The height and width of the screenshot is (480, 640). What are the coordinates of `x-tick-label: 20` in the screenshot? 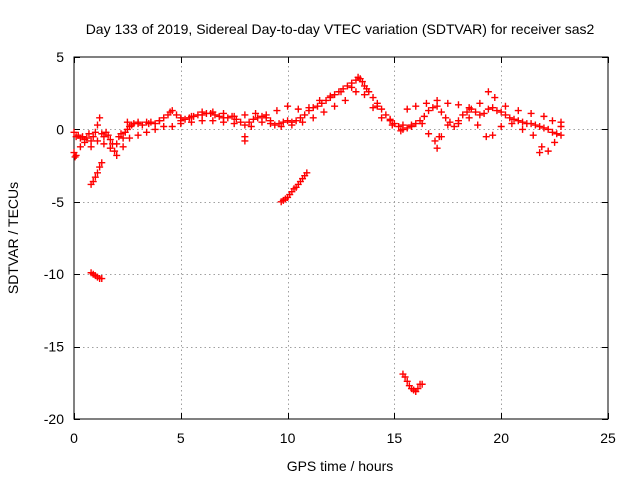 It's located at (501, 438).